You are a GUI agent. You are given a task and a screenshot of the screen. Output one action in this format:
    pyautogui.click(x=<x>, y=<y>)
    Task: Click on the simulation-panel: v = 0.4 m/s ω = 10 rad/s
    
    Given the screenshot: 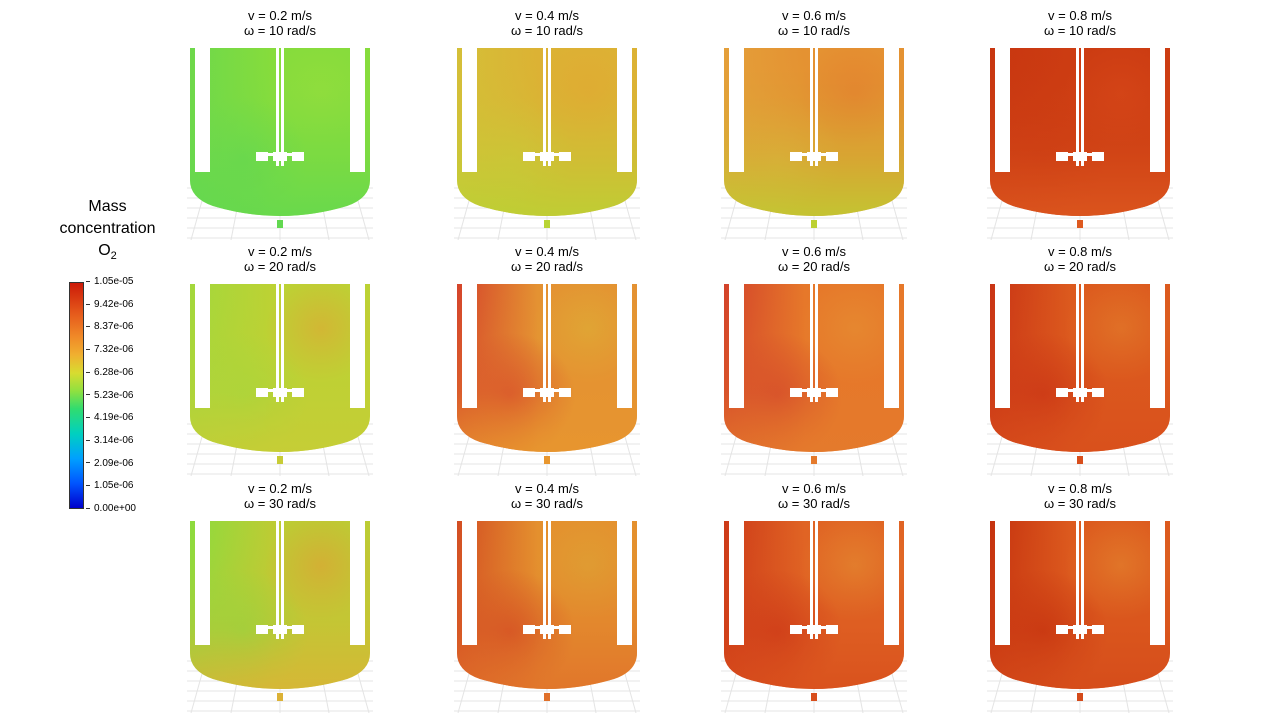 What is the action you would take?
    pyautogui.click(x=547, y=124)
    